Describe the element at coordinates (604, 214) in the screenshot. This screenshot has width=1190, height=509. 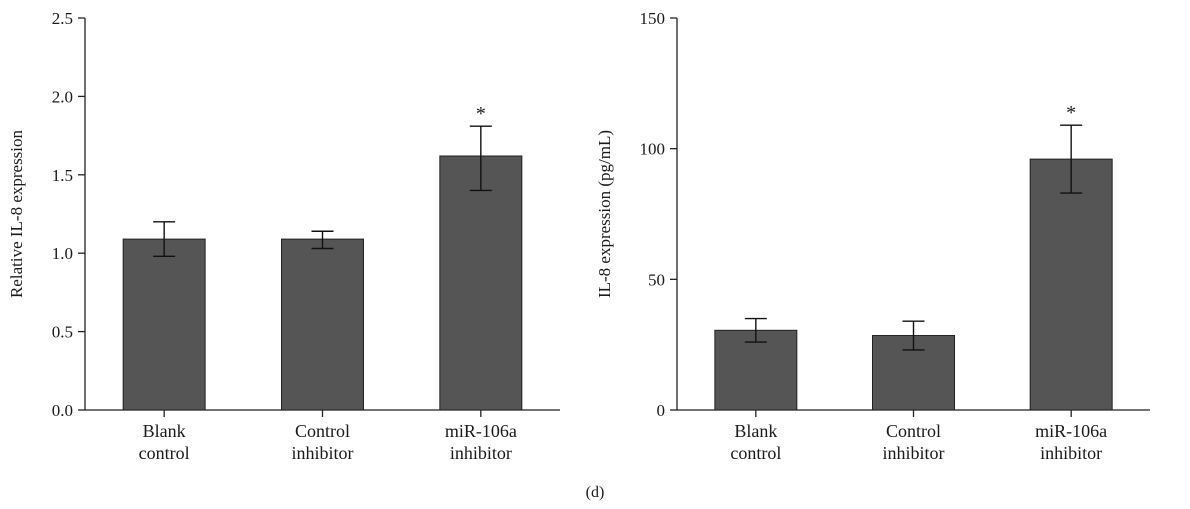
I see `y-axis-label: IL-8 expression (pg/mL)` at that location.